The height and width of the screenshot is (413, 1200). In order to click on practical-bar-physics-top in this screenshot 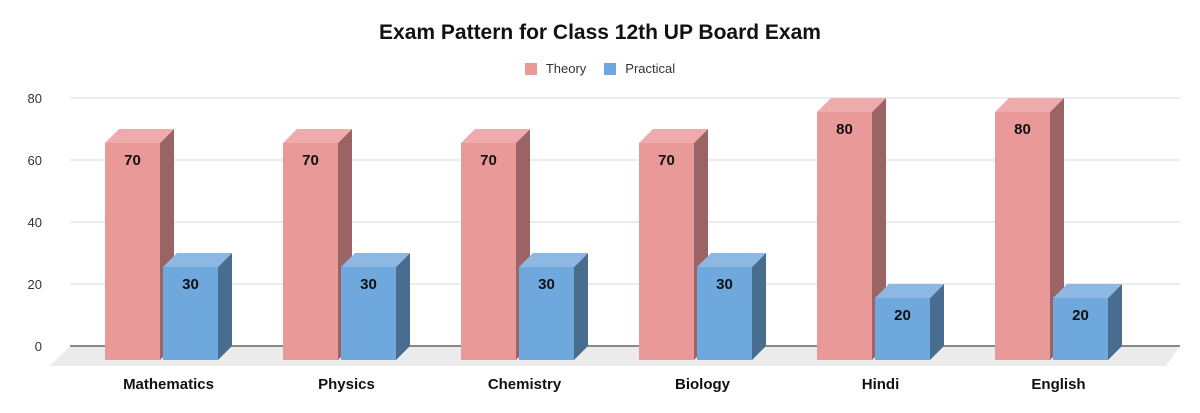, I will do `click(375, 260)`.